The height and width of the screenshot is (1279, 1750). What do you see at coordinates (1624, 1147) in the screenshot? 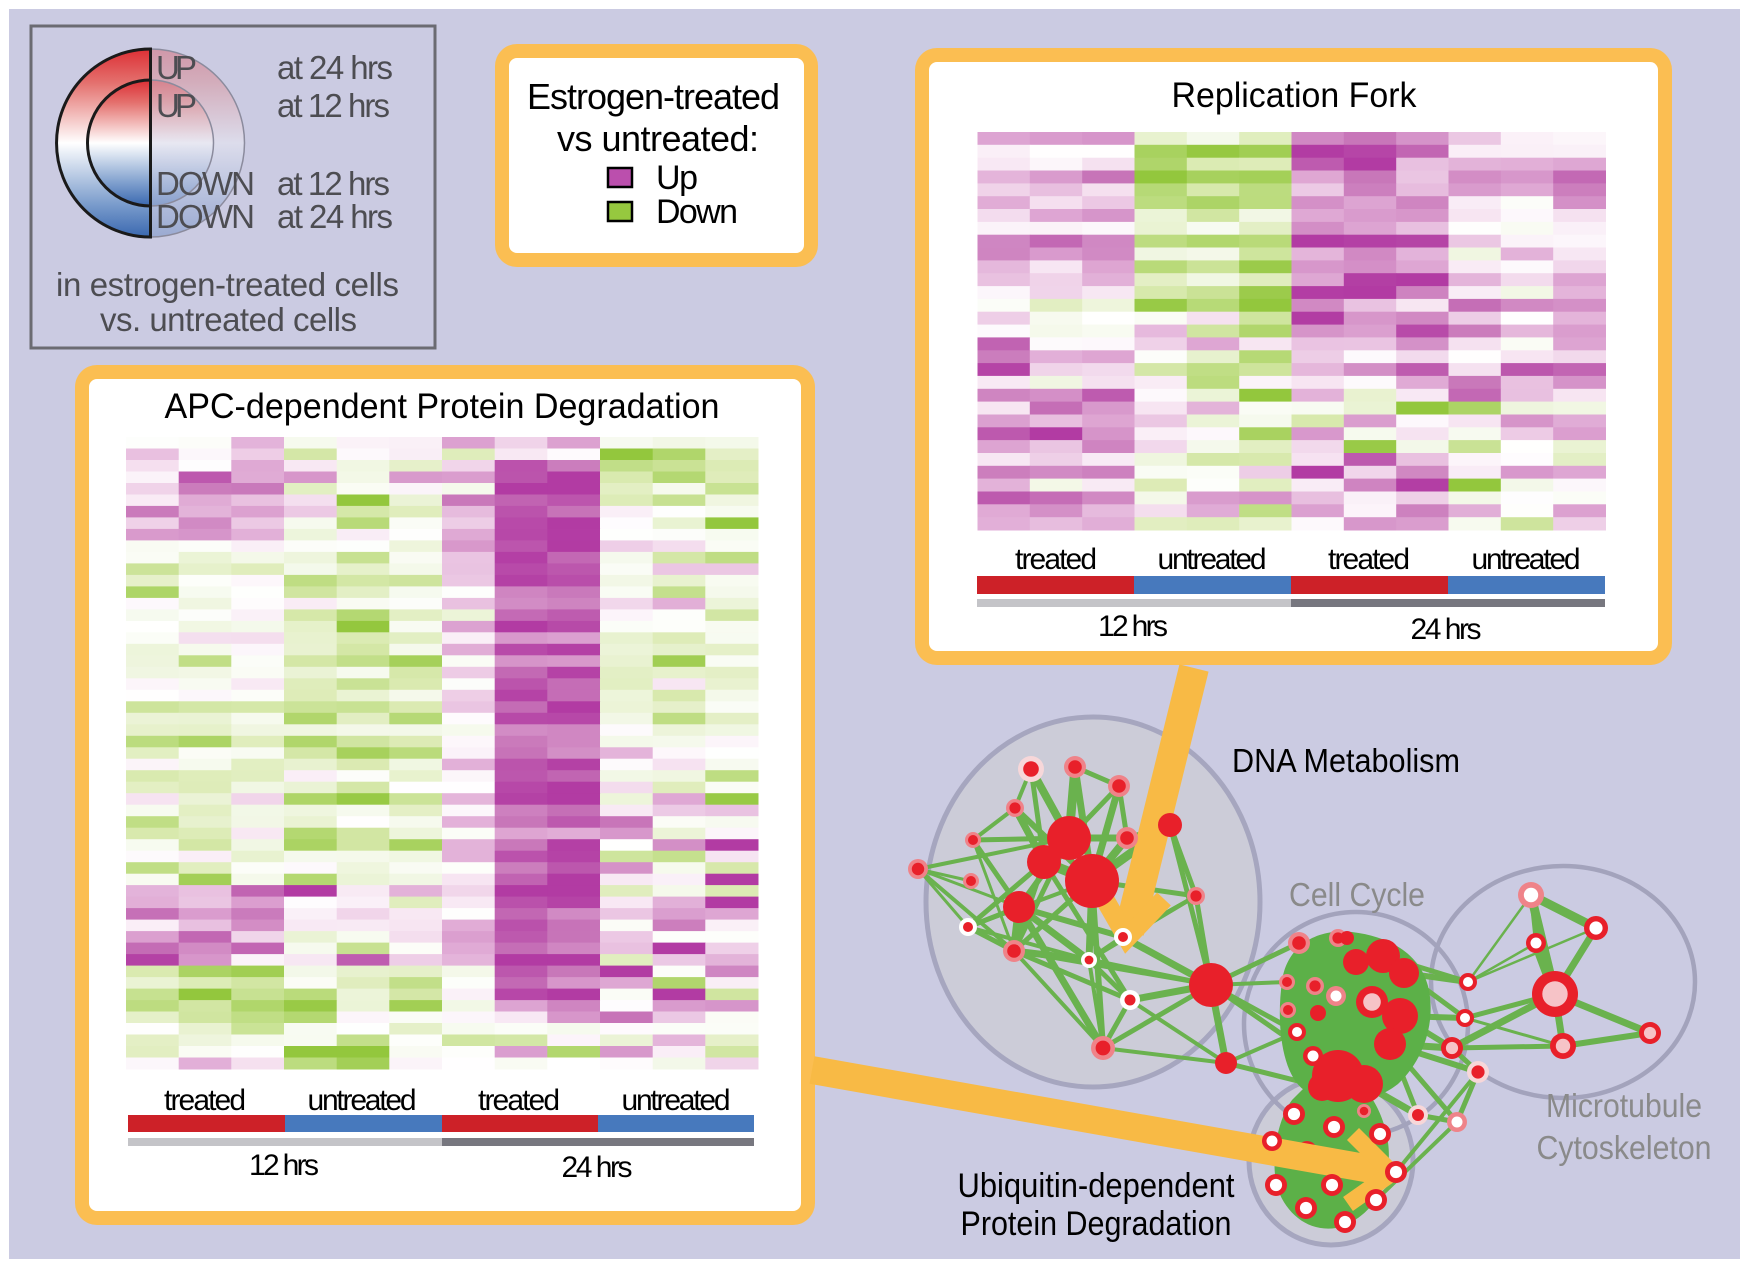
I see `svg-text: Cytoskeleton` at bounding box center [1624, 1147].